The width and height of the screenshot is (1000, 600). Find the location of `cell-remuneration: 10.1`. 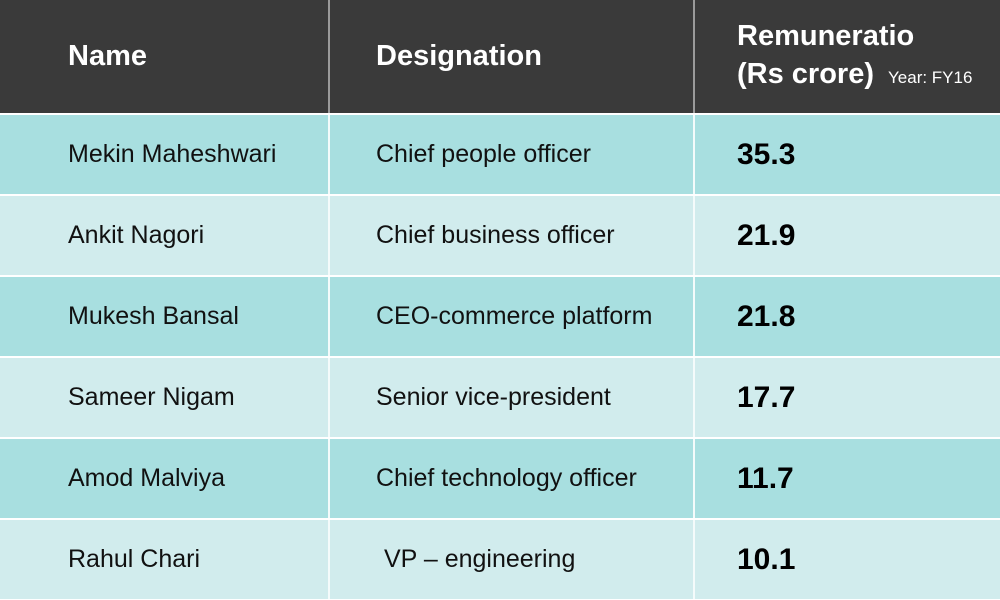

cell-remuneration: 10.1 is located at coordinates (766, 559).